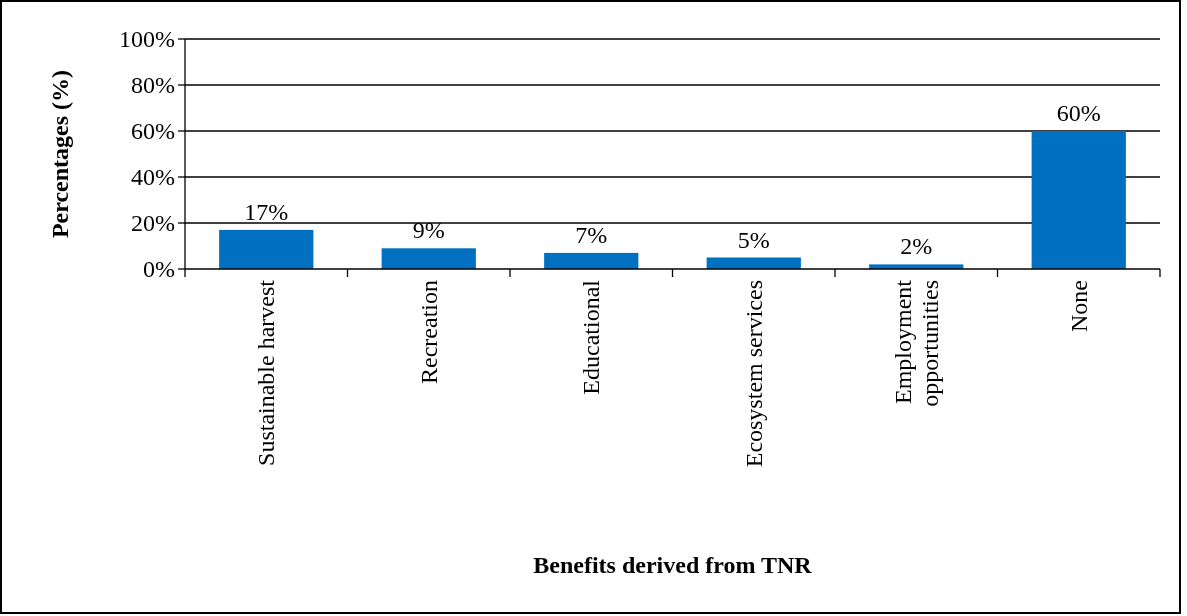  What do you see at coordinates (591, 337) in the screenshot?
I see `x-tick-label: Educational` at bounding box center [591, 337].